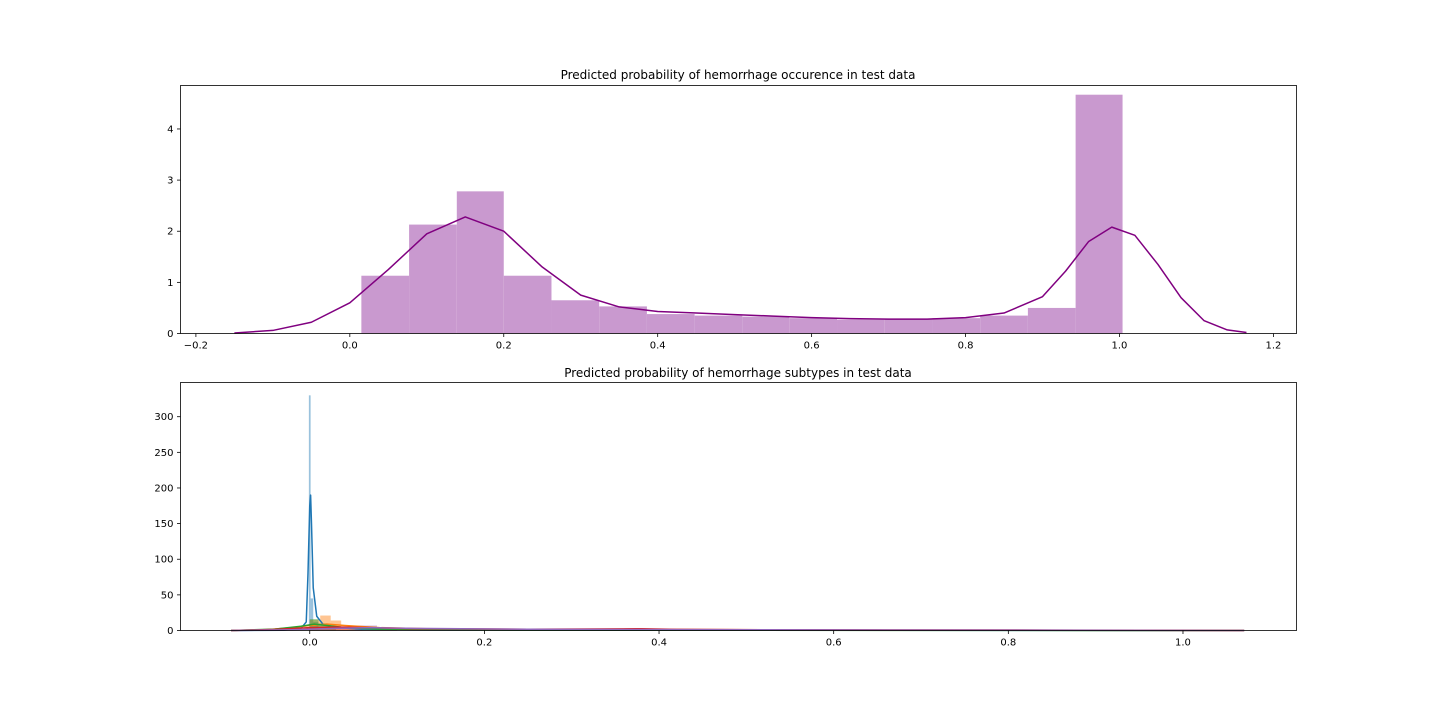 The width and height of the screenshot is (1440, 720). What do you see at coordinates (170, 181) in the screenshot?
I see `y-tick-label: 3` at bounding box center [170, 181].